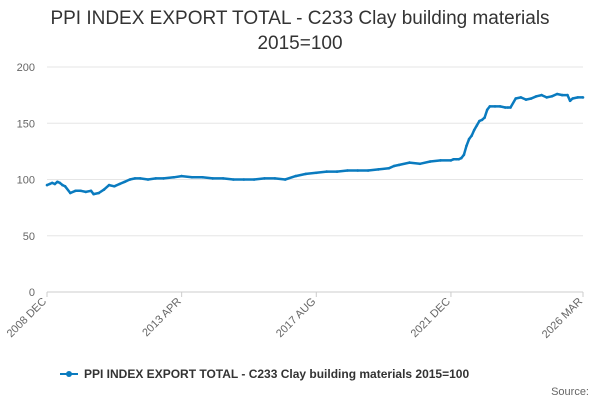 This screenshot has height=400, width=600. Describe the element at coordinates (570, 392) in the screenshot. I see `source-credit: Source:` at that location.